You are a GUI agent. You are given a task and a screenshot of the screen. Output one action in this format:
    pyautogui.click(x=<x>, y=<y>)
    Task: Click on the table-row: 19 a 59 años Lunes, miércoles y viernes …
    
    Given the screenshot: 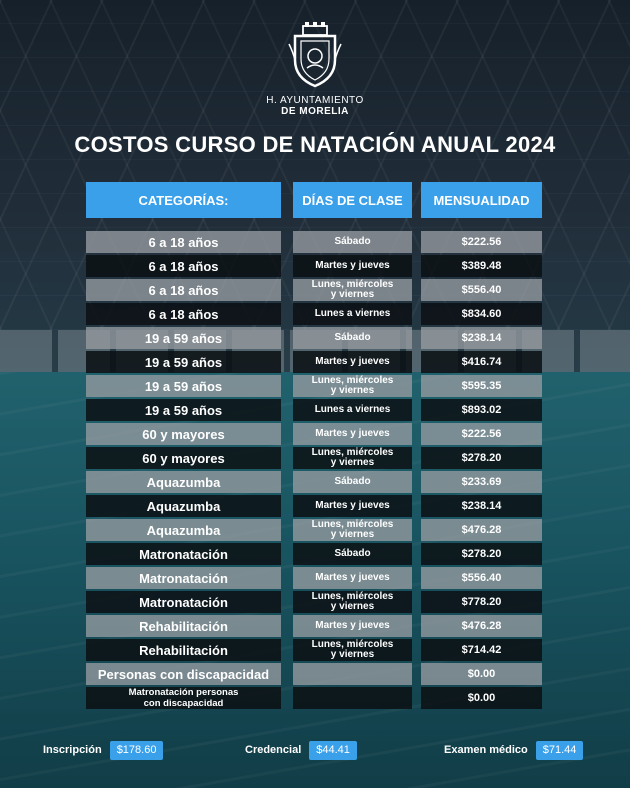 What is the action you would take?
    pyautogui.click(x=314, y=386)
    